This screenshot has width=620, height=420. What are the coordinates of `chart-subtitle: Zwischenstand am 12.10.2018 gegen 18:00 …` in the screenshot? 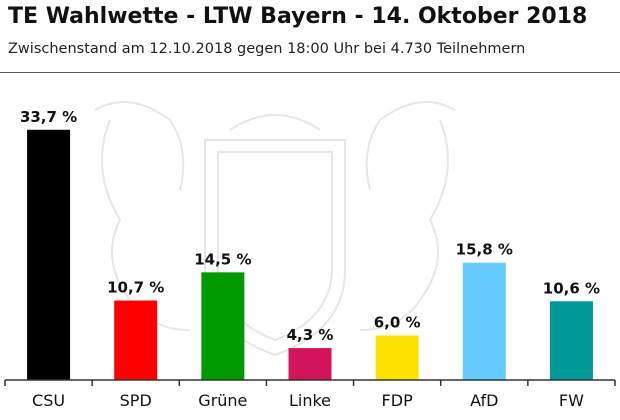 It's located at (267, 49).